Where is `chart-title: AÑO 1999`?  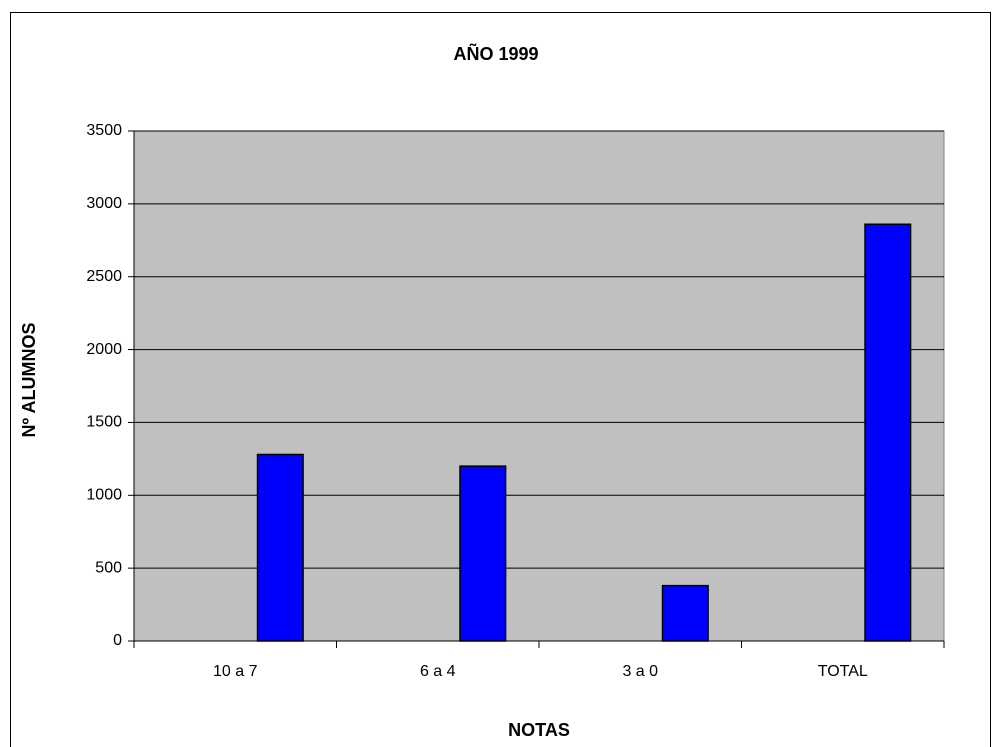 chart-title: AÑO 1999 is located at coordinates (495, 53).